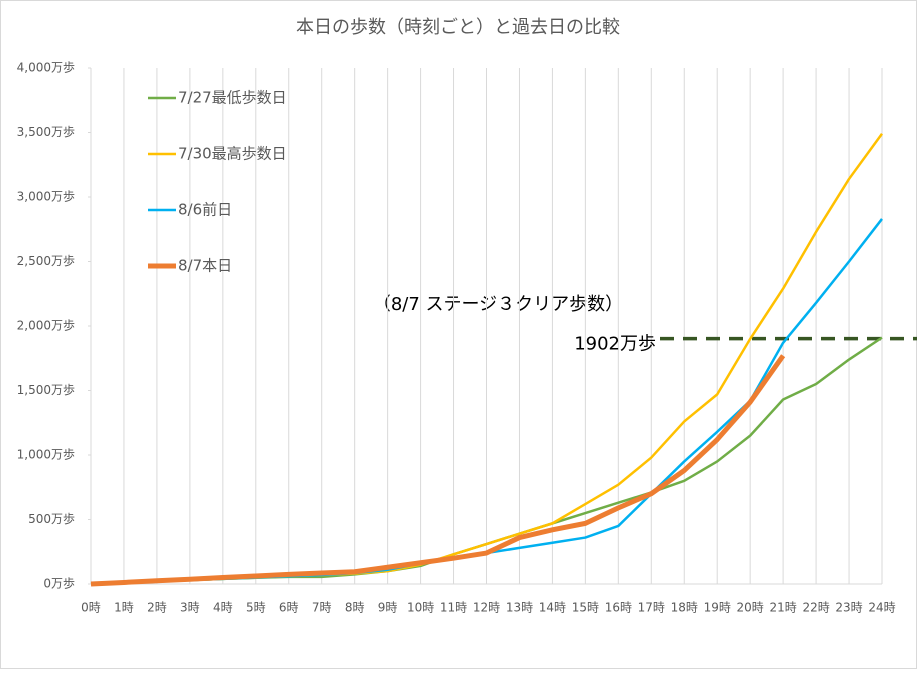 The height and width of the screenshot is (698, 917). Describe the element at coordinates (458, 27) in the screenshot. I see `chart-title: 本日の歩数（時刻ごと）と過去日の比較` at that location.